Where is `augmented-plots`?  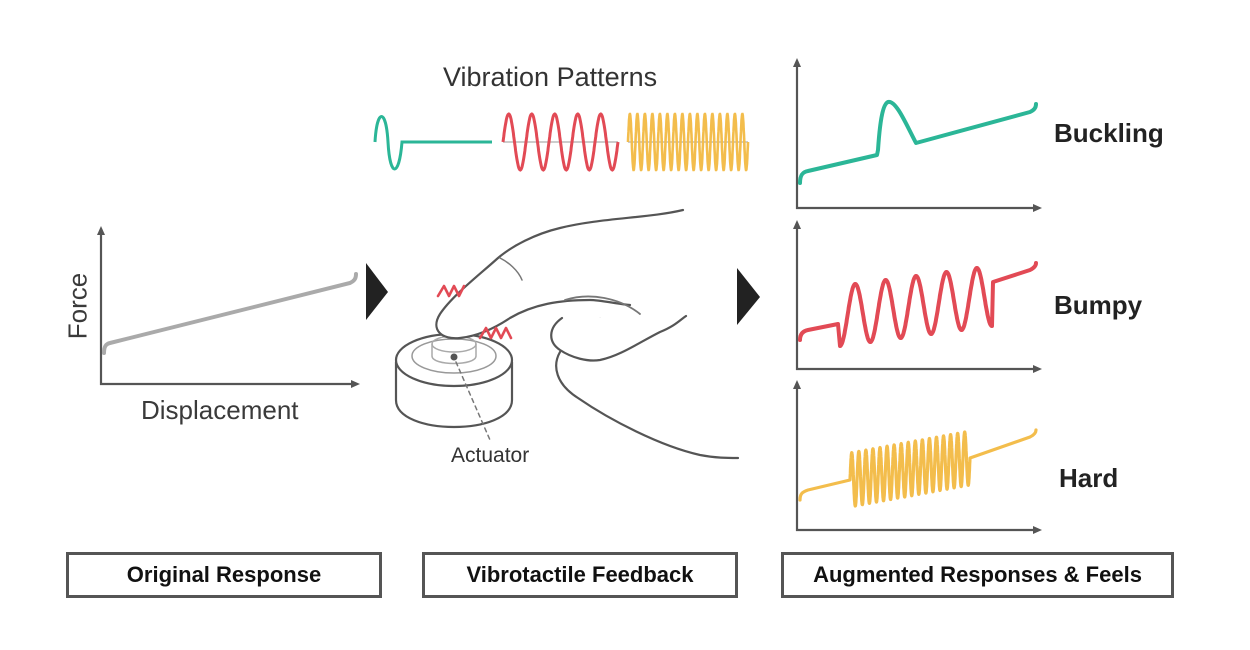
augmented-plots is located at coordinates (917, 296).